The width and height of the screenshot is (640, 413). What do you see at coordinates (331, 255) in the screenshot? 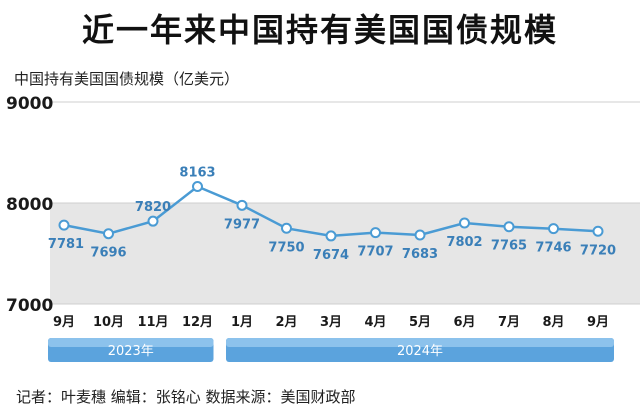
I see `data-label: 7674` at bounding box center [331, 255].